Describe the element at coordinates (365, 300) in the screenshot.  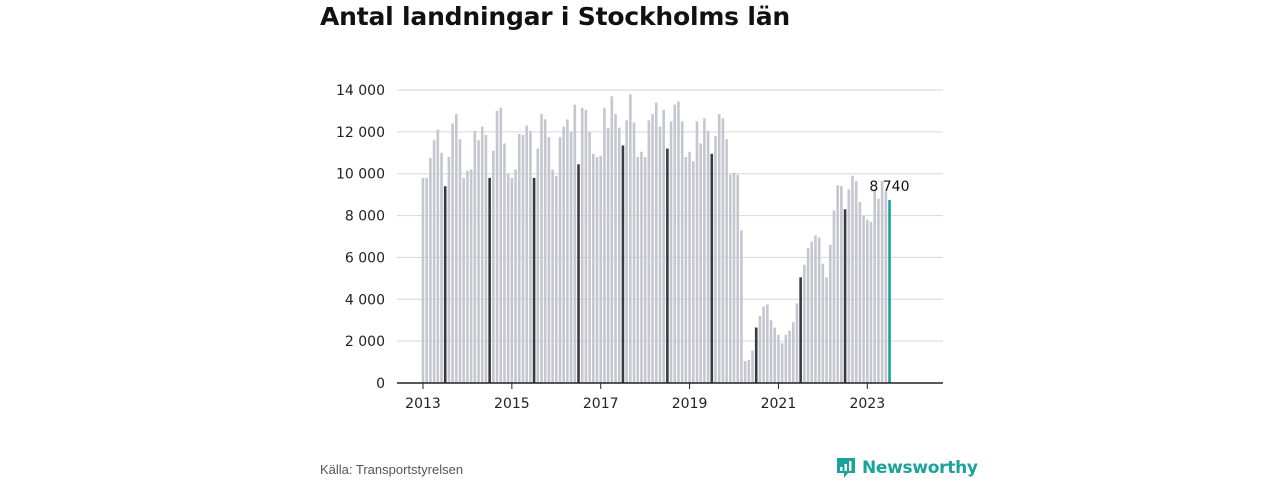
I see `y-tick-label: 4 000` at that location.